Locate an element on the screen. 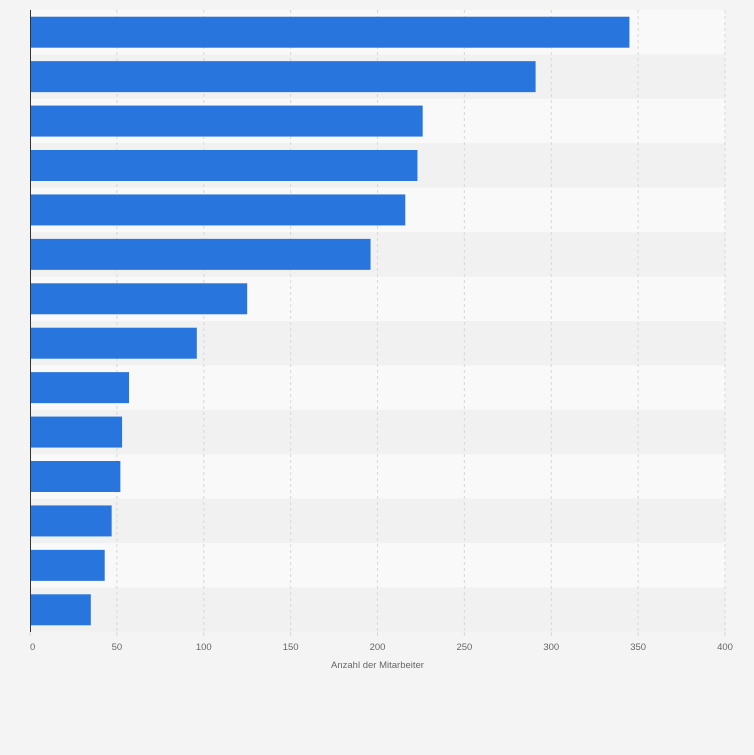 The width and height of the screenshot is (754, 755). x-tick-label: 400 is located at coordinates (725, 647).